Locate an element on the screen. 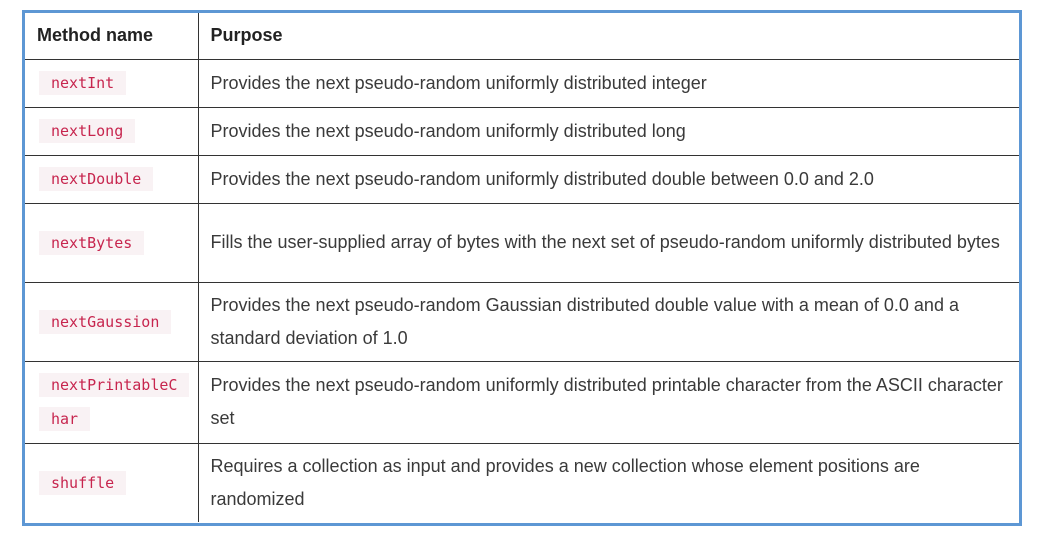 The height and width of the screenshot is (548, 1054). table-header-row: Method name Purpose is located at coordinates (522, 36).